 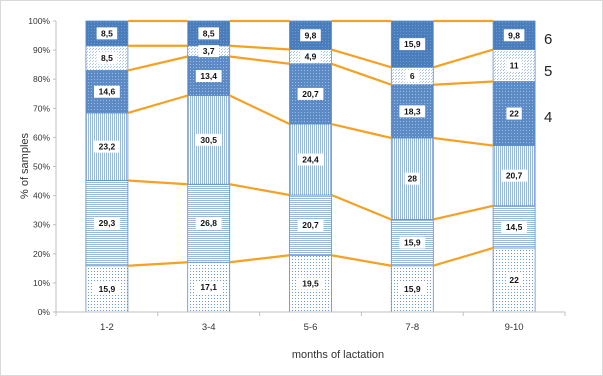 I want to click on data-label: 13,4, so click(x=208, y=76).